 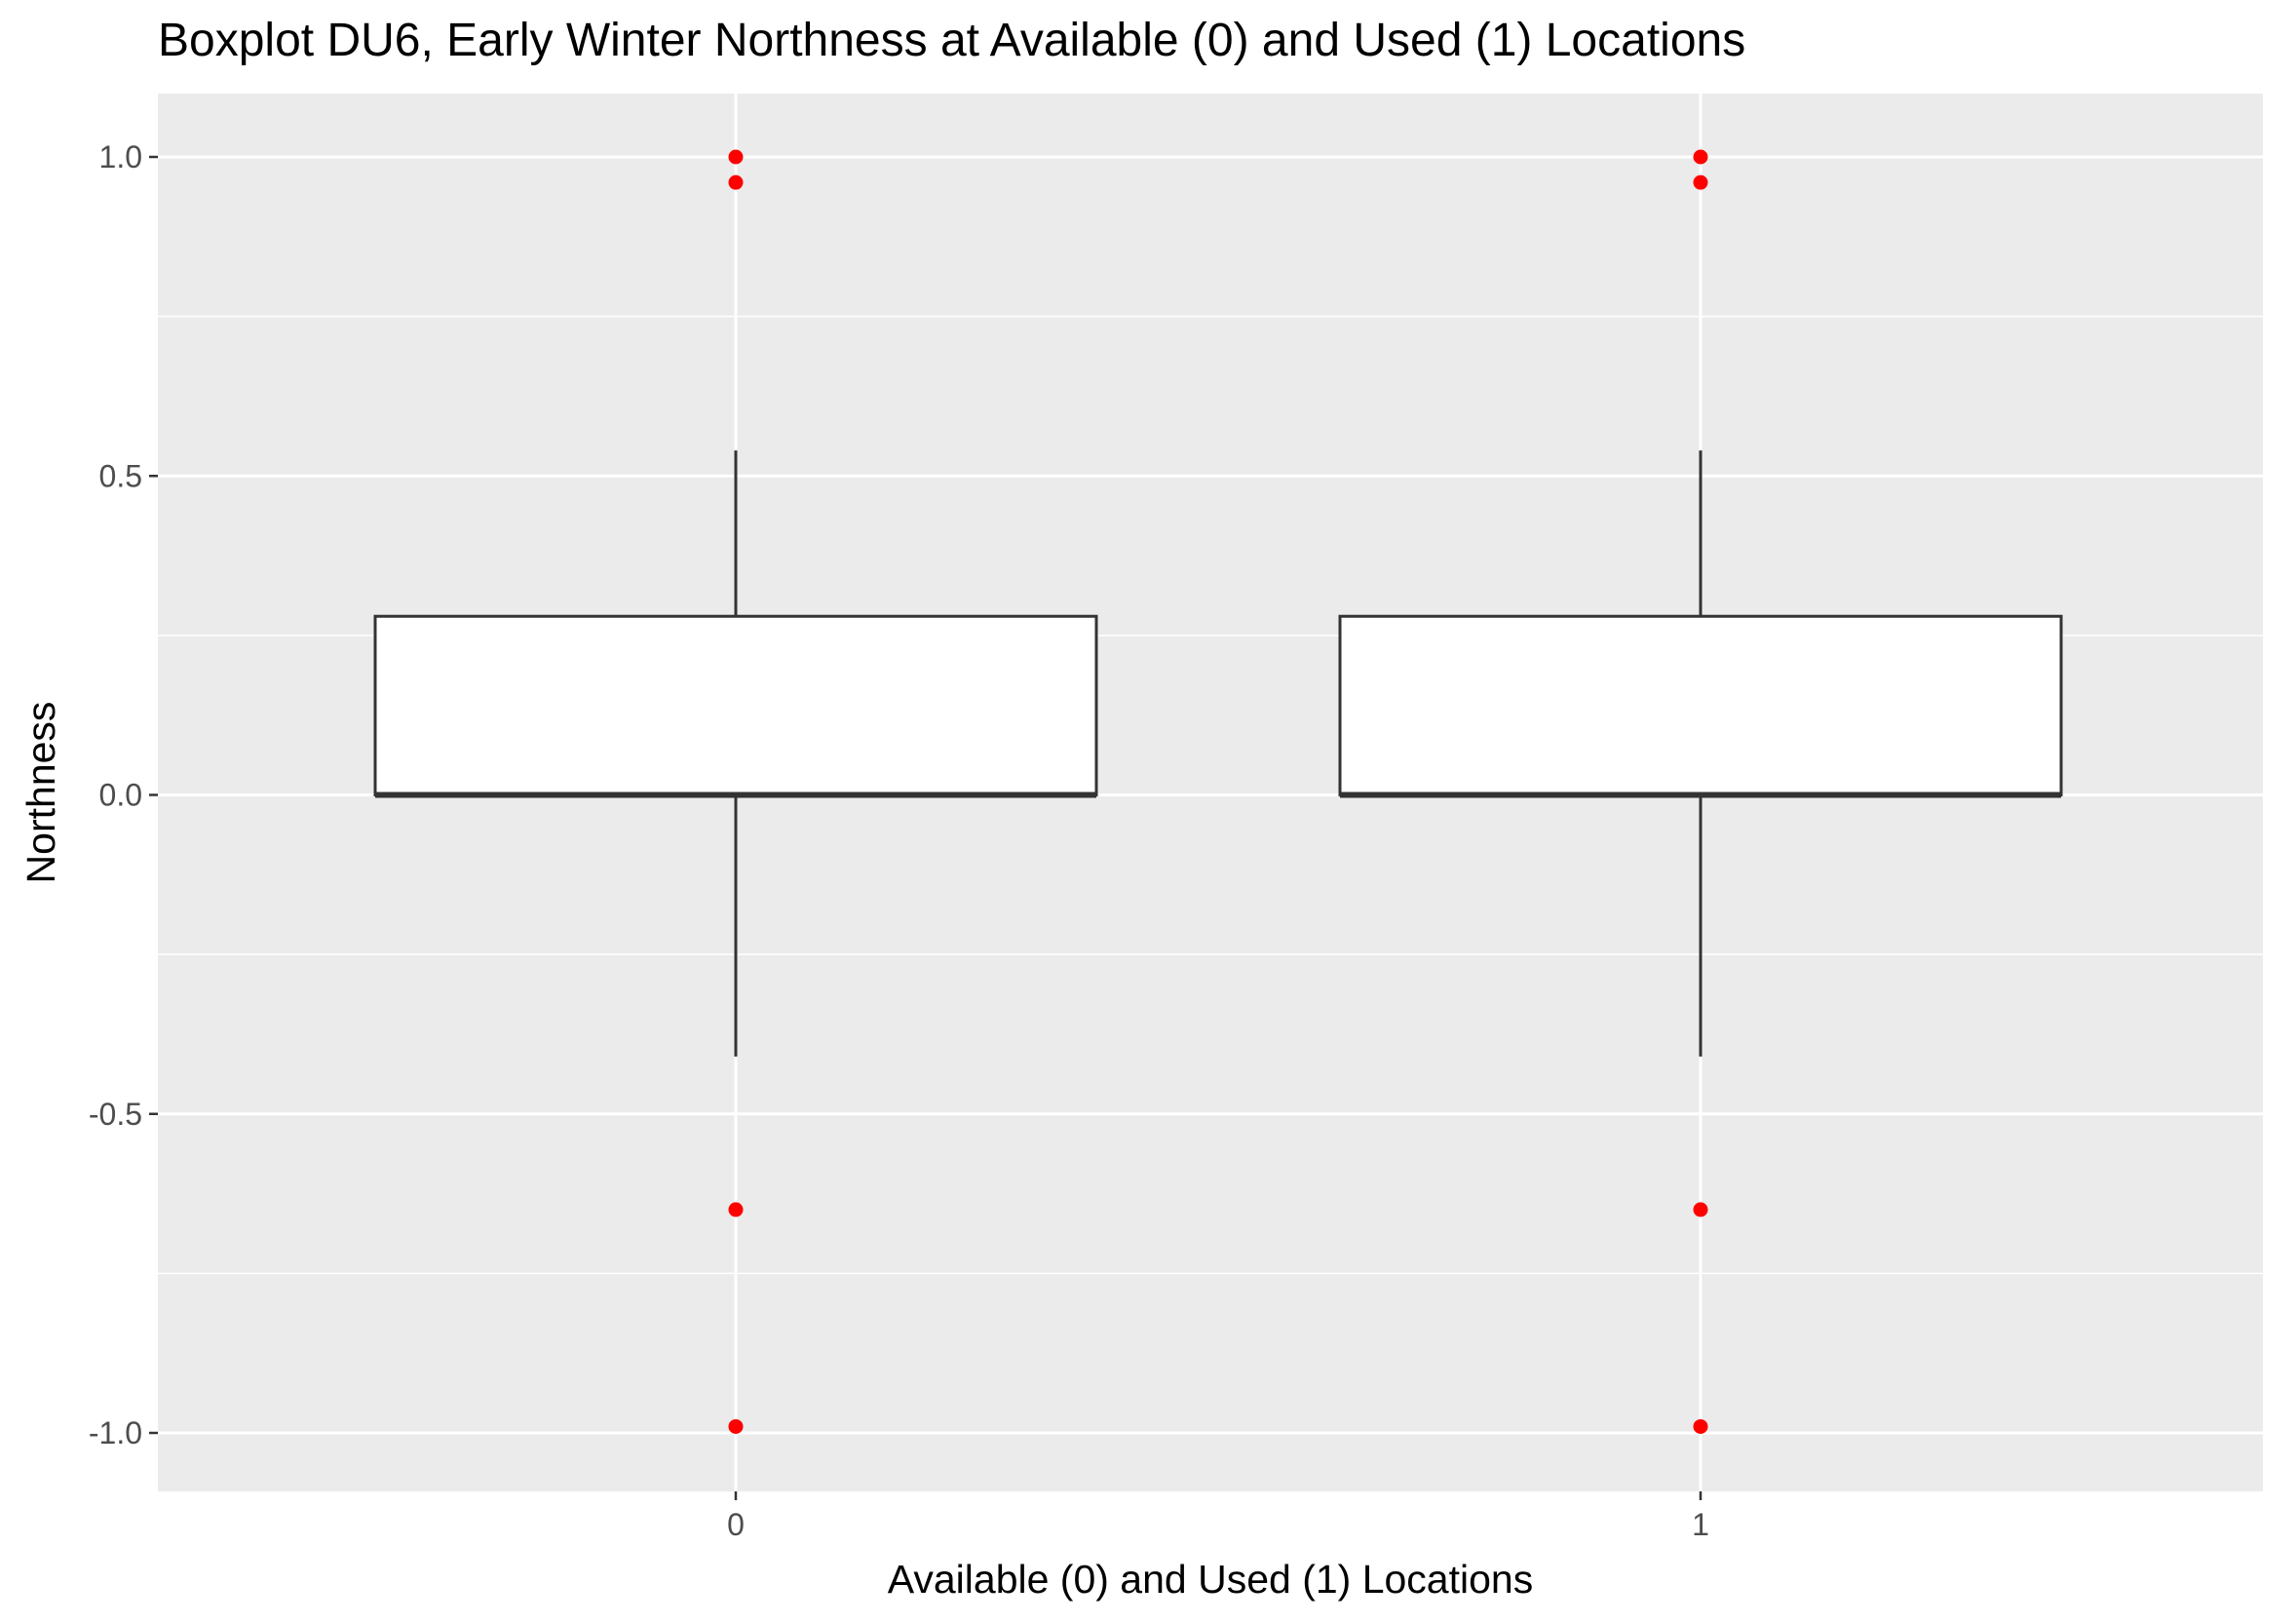 I want to click on y-axis-title: Northness, so click(x=41, y=793).